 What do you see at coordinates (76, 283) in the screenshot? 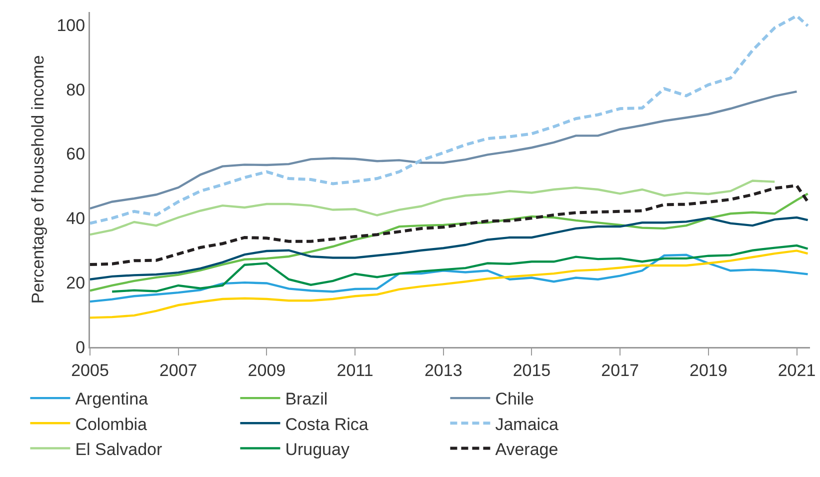
I see `y-tick-label: 20` at bounding box center [76, 283].